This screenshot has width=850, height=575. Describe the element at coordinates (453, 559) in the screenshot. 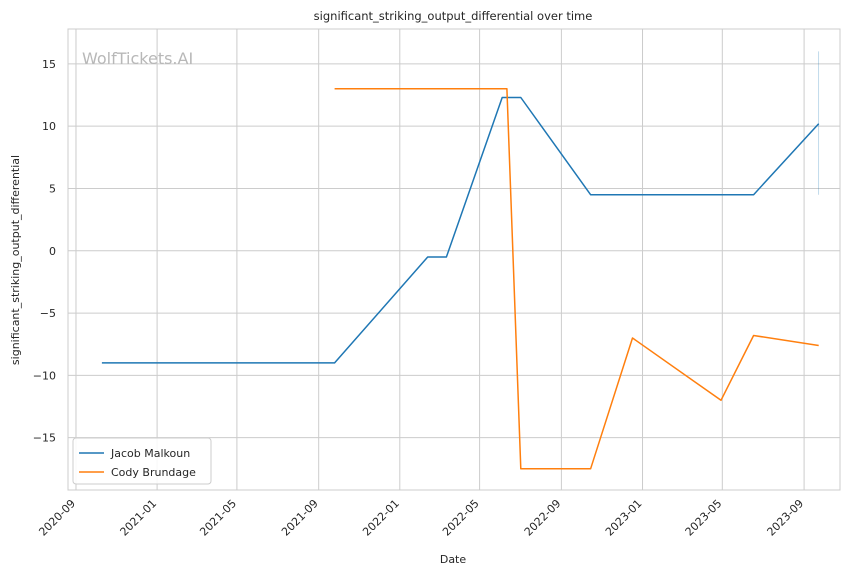

I see `x-axis-title: Date` at that location.